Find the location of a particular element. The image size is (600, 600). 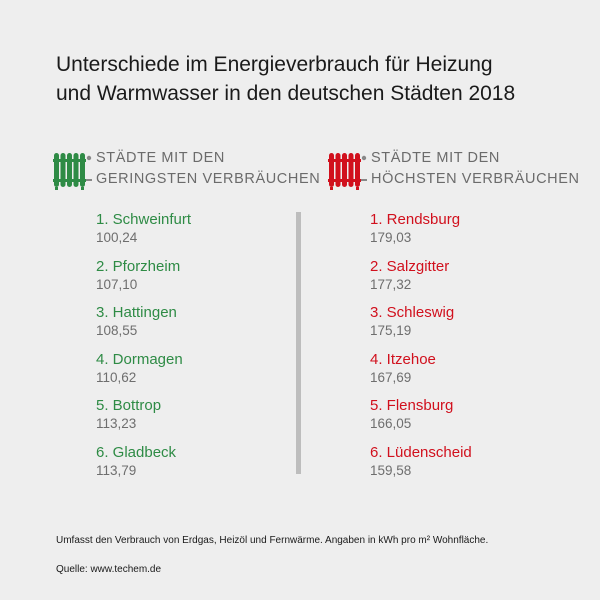

column-divider is located at coordinates (298, 343).